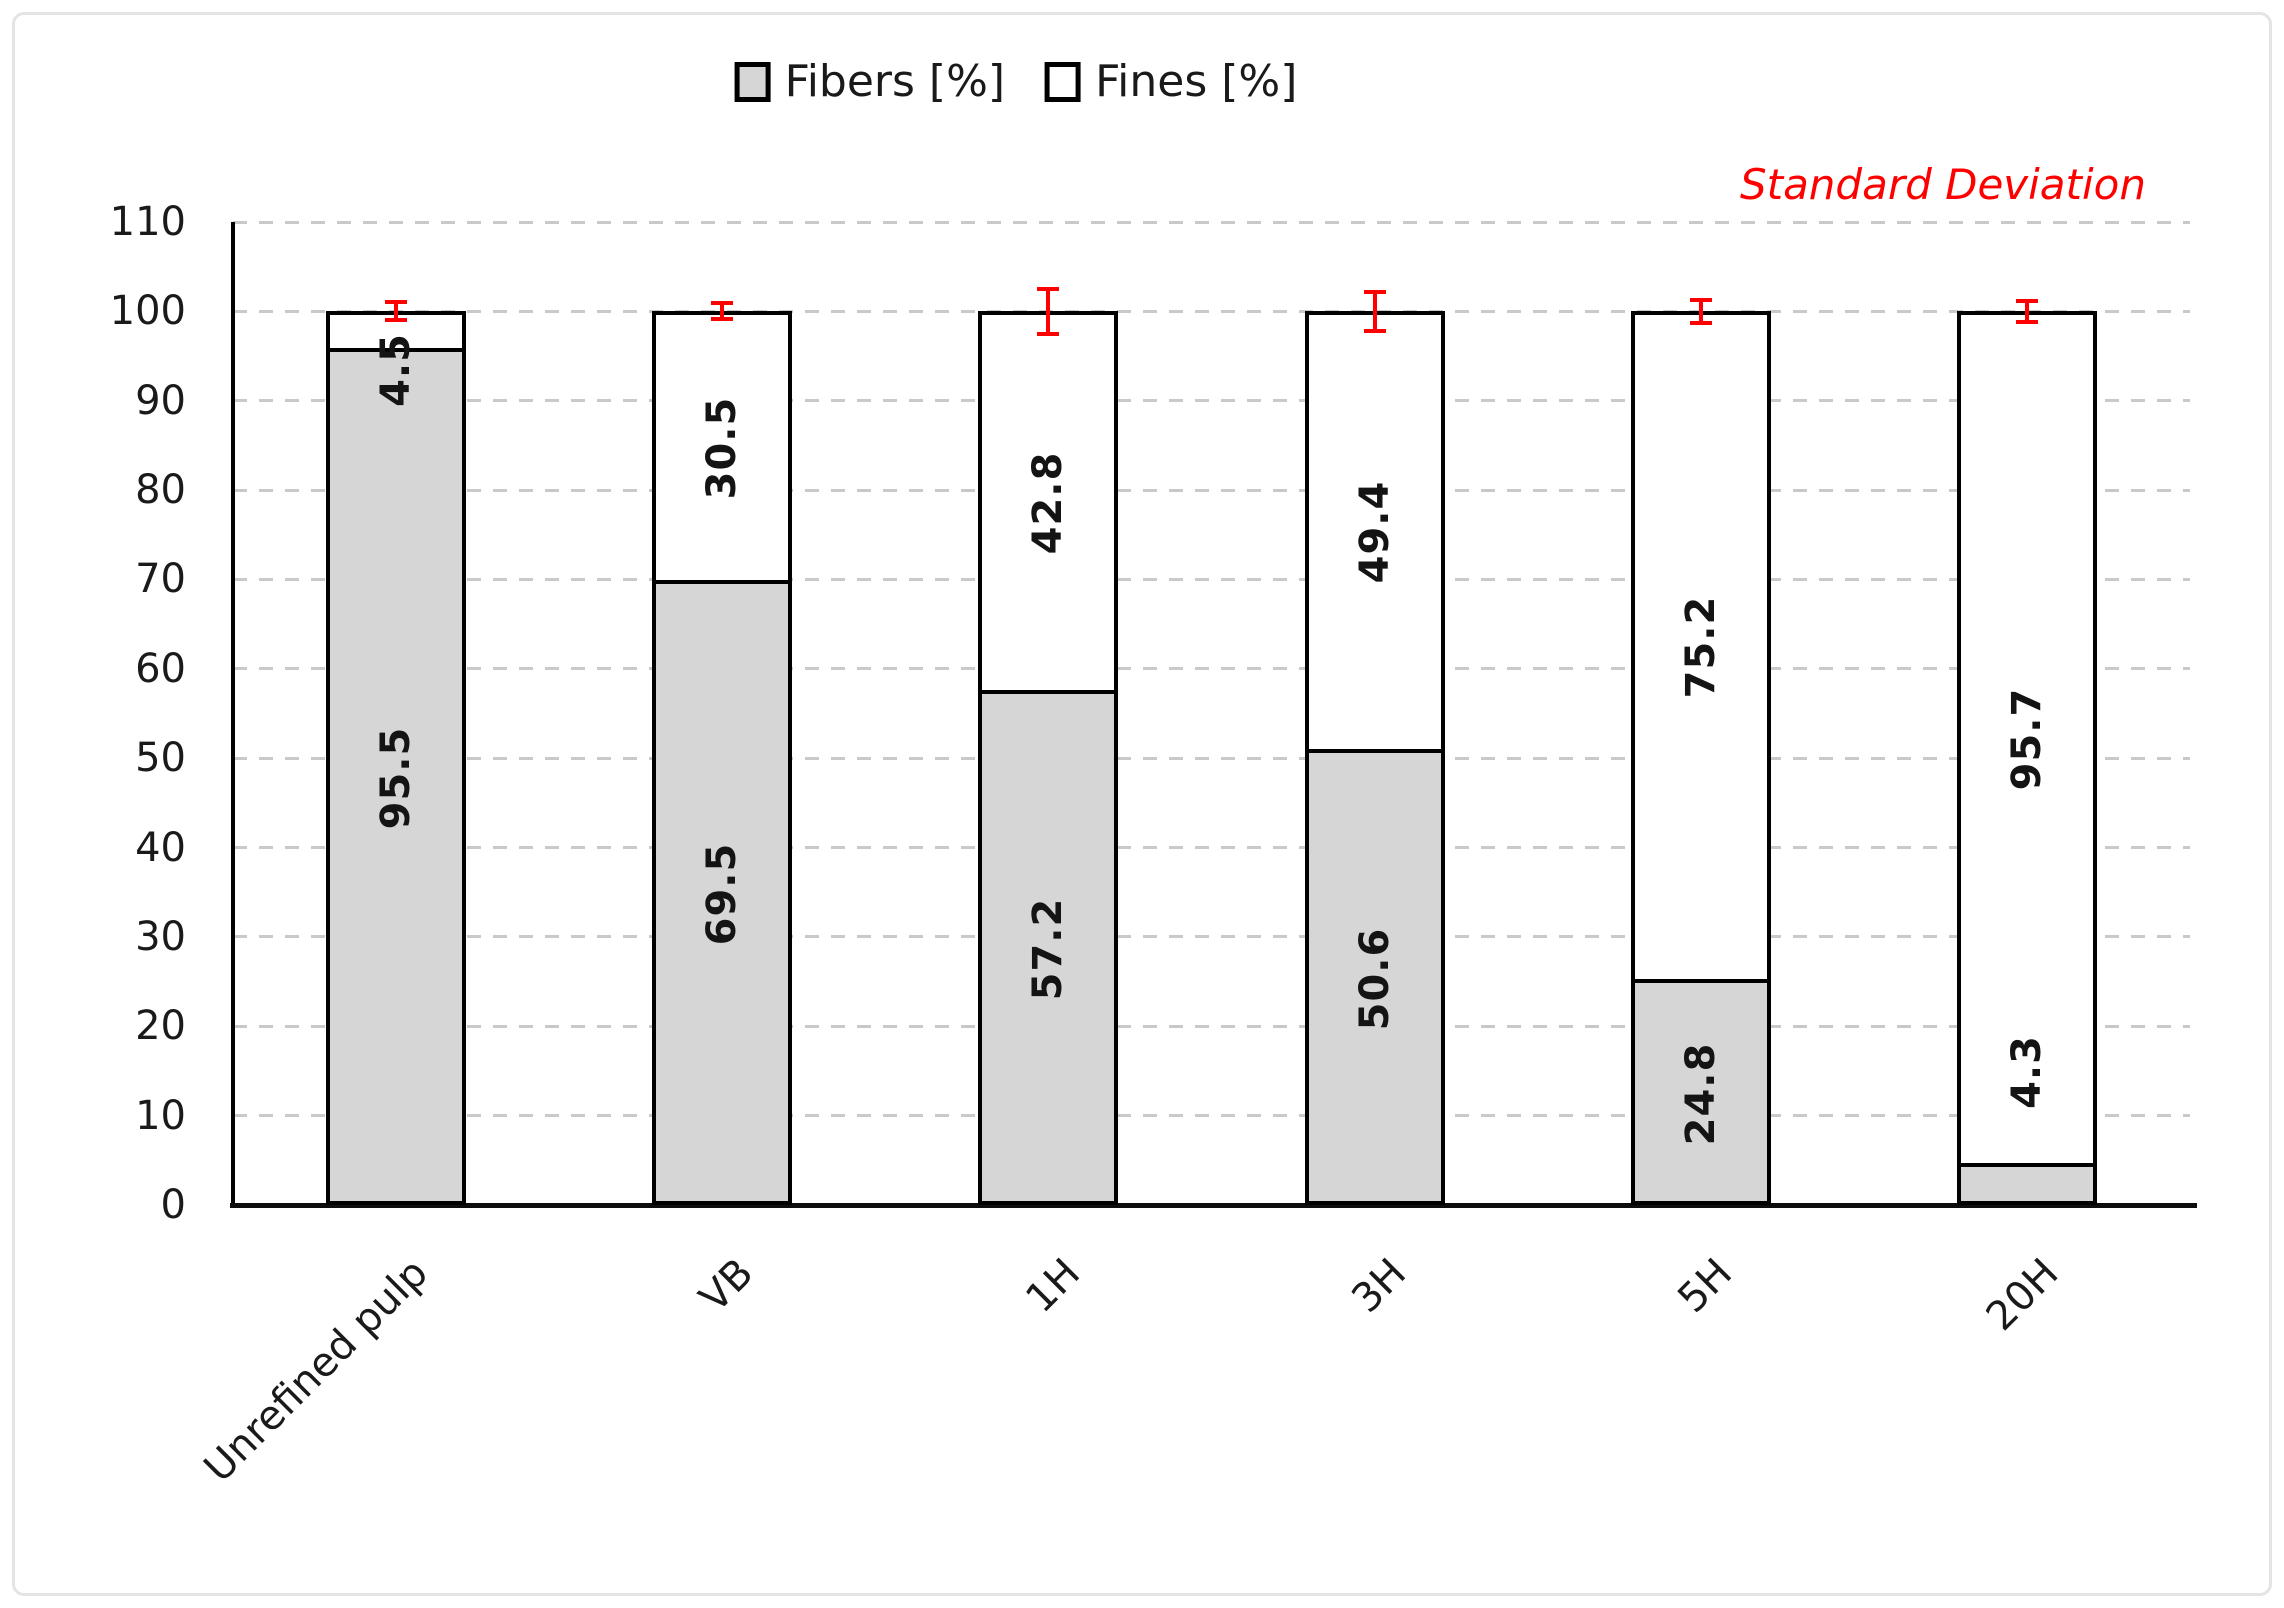 Image resolution: width=2284 pixels, height=1608 pixels. I want to click on legend-label-fibers: Fibers [%], so click(895, 81).